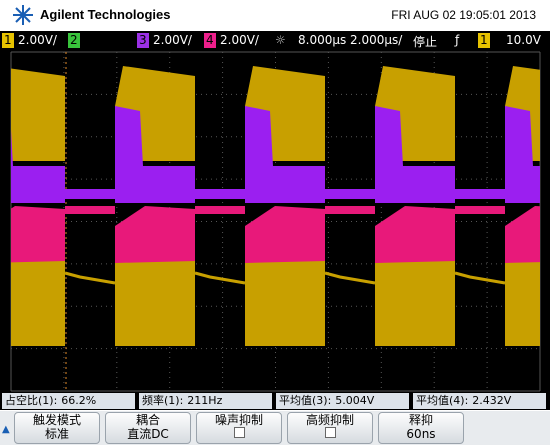  What do you see at coordinates (143, 40) in the screenshot?
I see `ch3-tag: 3` at bounding box center [143, 40].